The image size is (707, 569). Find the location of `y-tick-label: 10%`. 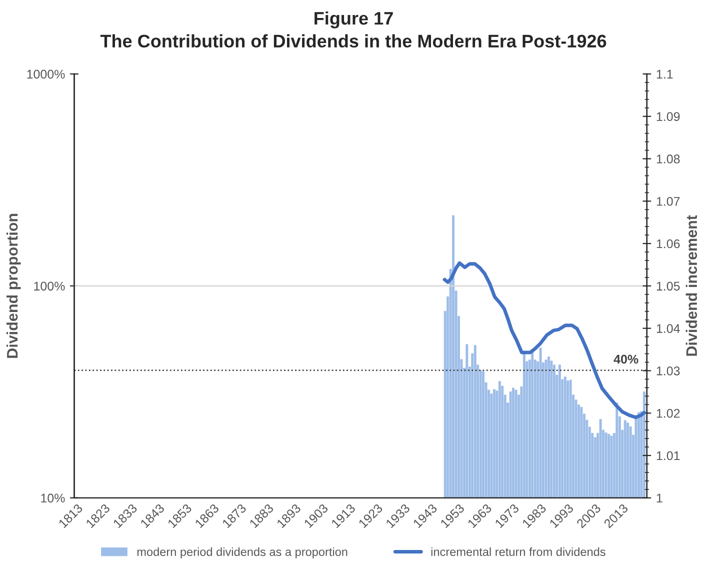

y-tick-label: 10% is located at coordinates (53, 498).